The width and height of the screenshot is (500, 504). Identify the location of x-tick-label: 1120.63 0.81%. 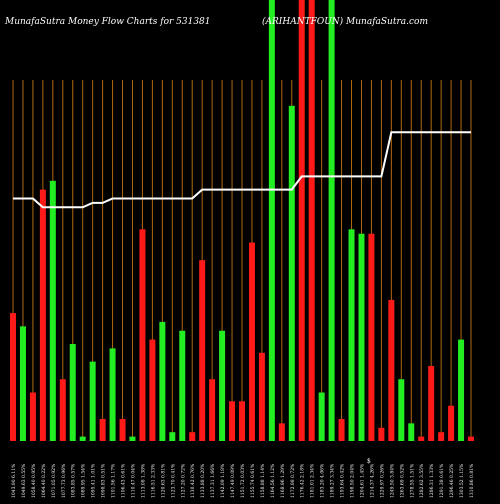
(163, 480).